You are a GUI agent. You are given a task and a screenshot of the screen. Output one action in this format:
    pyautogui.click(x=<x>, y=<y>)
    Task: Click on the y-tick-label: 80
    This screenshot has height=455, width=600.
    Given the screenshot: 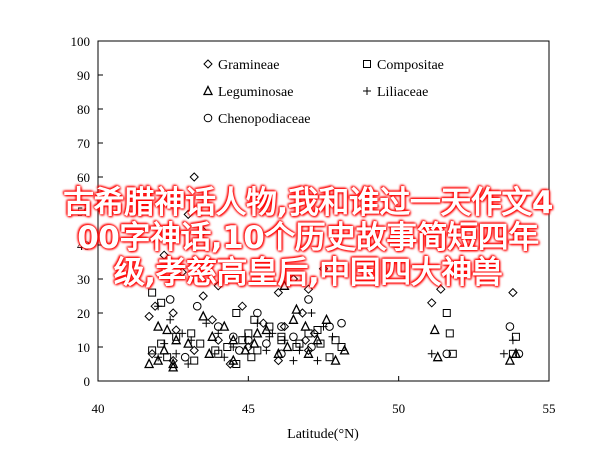 What is the action you would take?
    pyautogui.click(x=83, y=109)
    